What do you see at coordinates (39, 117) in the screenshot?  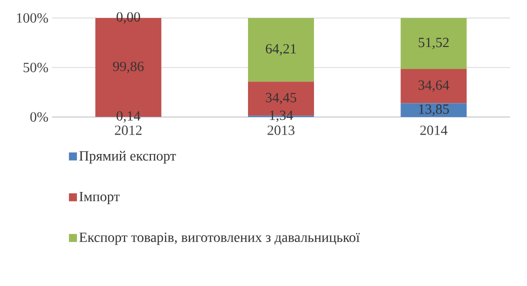 I see `y-tick-label: 0%` at bounding box center [39, 117].